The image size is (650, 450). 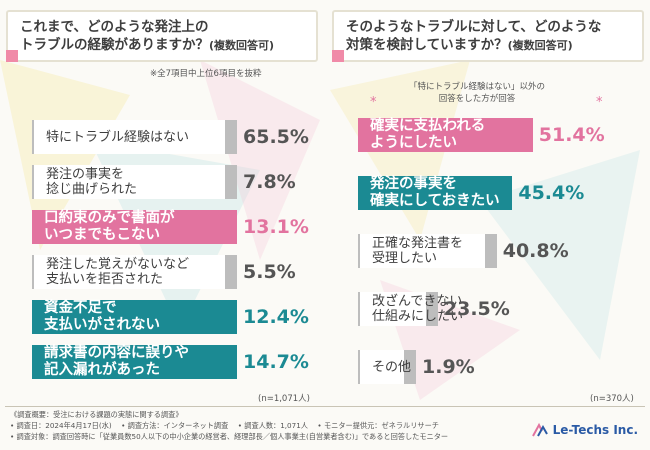 I want to click on bar-label: 資金不足で 支払いがされない, so click(x=102, y=316).